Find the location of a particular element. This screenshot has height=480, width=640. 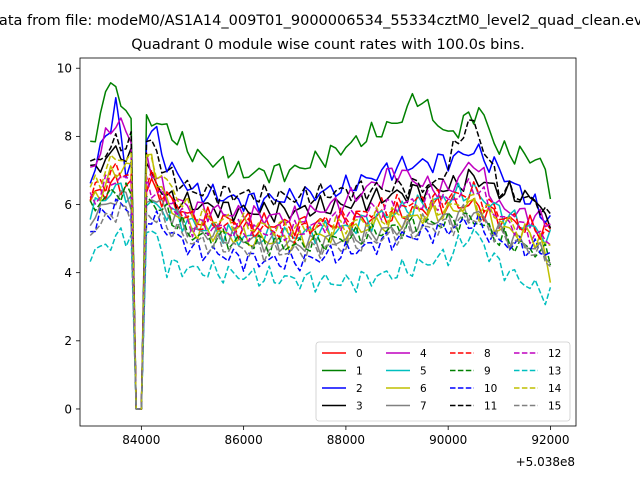

legend-label-13: 13 is located at coordinates (554, 371).